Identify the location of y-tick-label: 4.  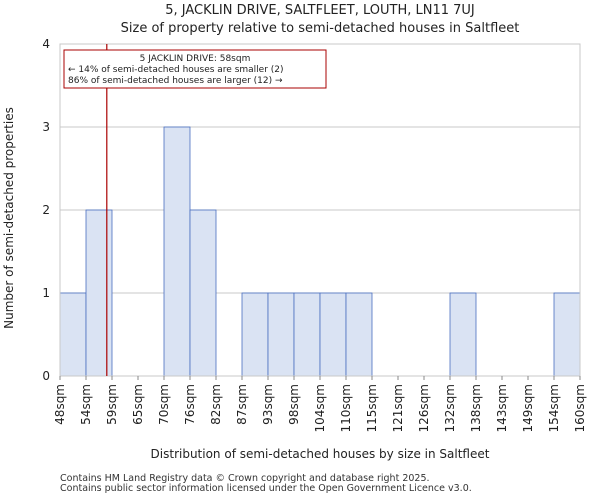
(46, 44).